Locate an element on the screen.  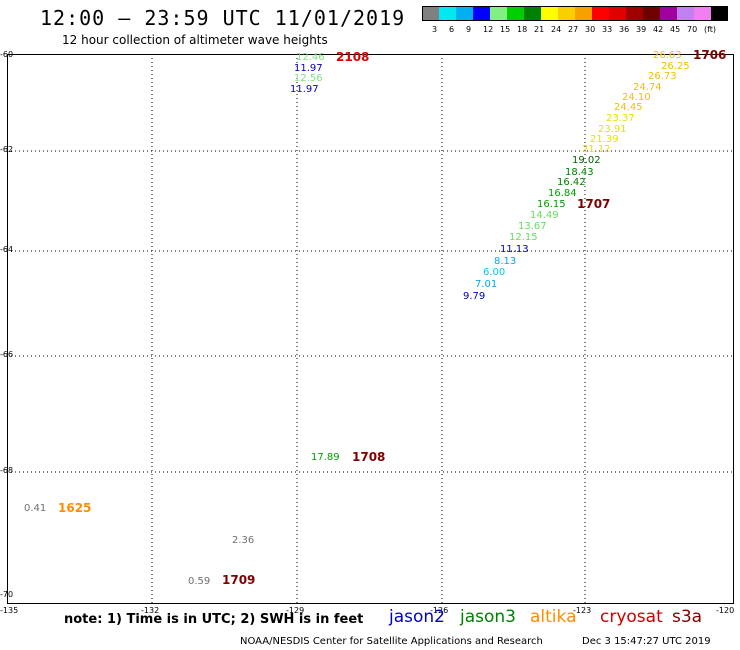
satellite-label-s3a: s3a is located at coordinates (687, 617).